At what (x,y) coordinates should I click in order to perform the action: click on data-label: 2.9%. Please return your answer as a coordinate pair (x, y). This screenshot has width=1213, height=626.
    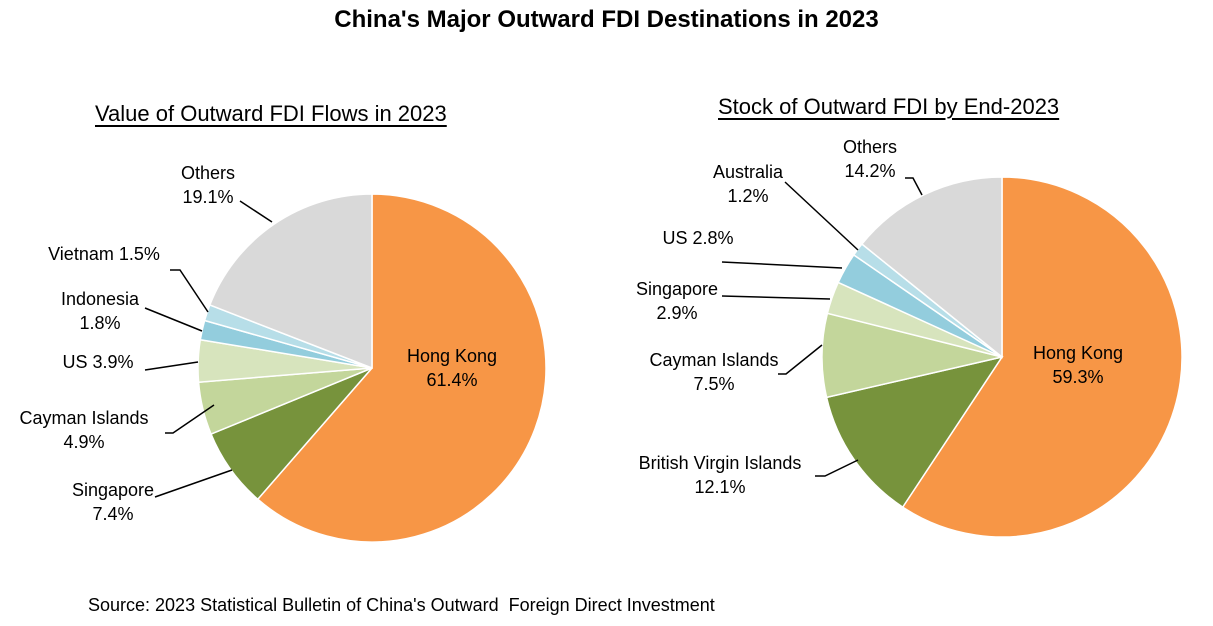
    Looking at the image, I should click on (676, 313).